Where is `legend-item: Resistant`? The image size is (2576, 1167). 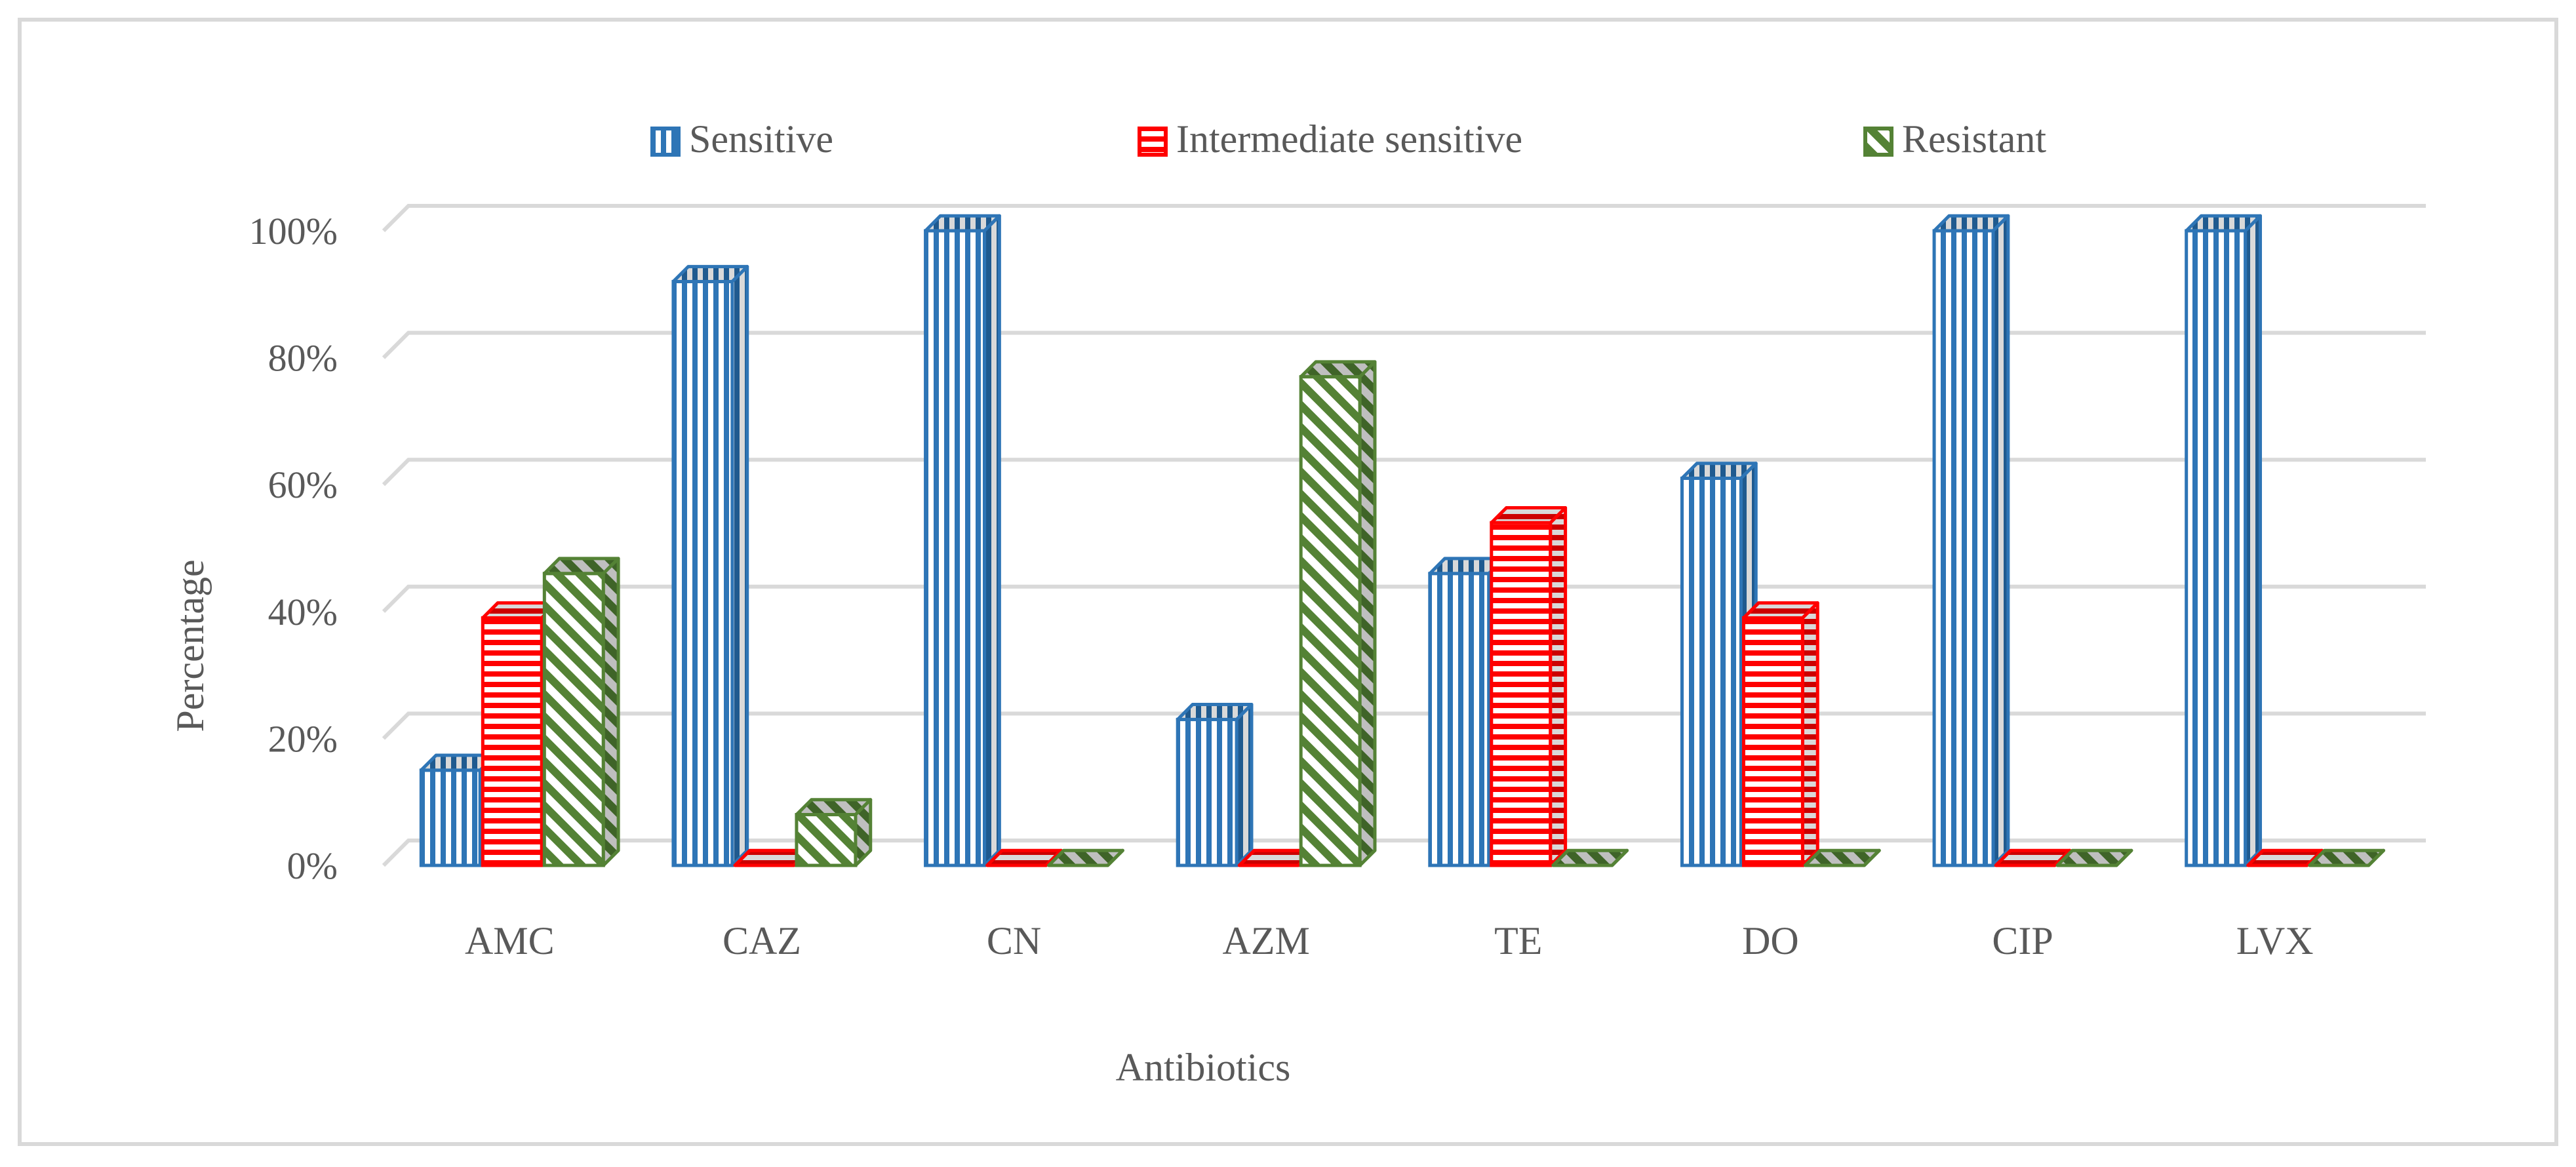 legend-item: Resistant is located at coordinates (1954, 139).